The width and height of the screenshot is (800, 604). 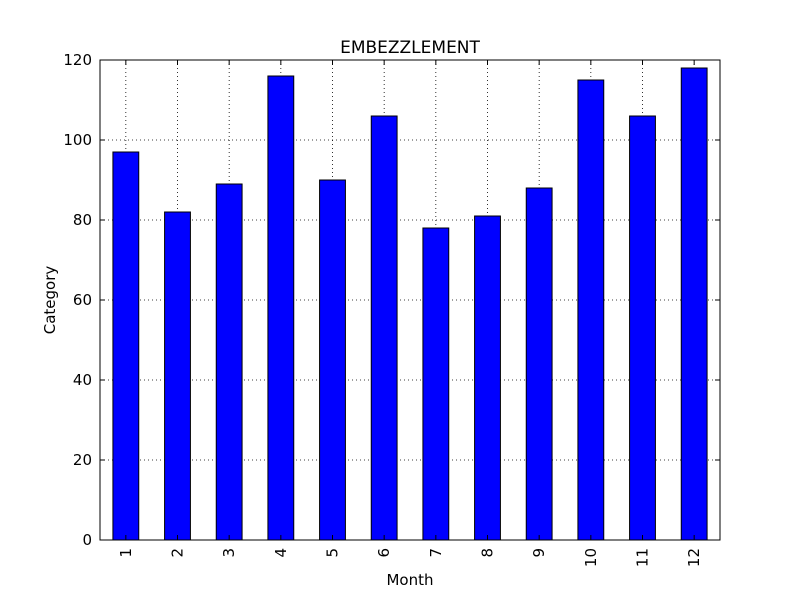 What do you see at coordinates (643, 557) in the screenshot?
I see `x-tick-label: 11` at bounding box center [643, 557].